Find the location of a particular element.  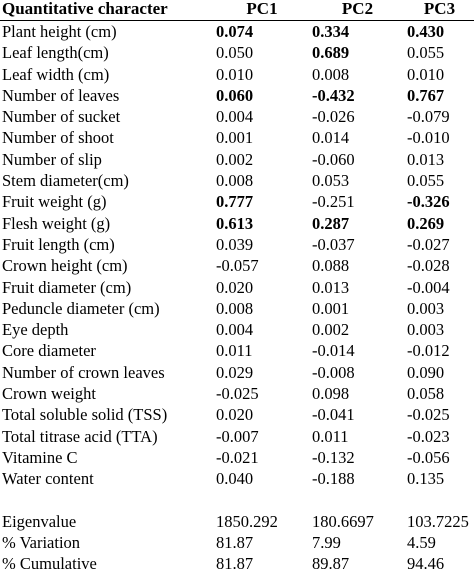

pc3-value: 0.430 is located at coordinates (439, 32).